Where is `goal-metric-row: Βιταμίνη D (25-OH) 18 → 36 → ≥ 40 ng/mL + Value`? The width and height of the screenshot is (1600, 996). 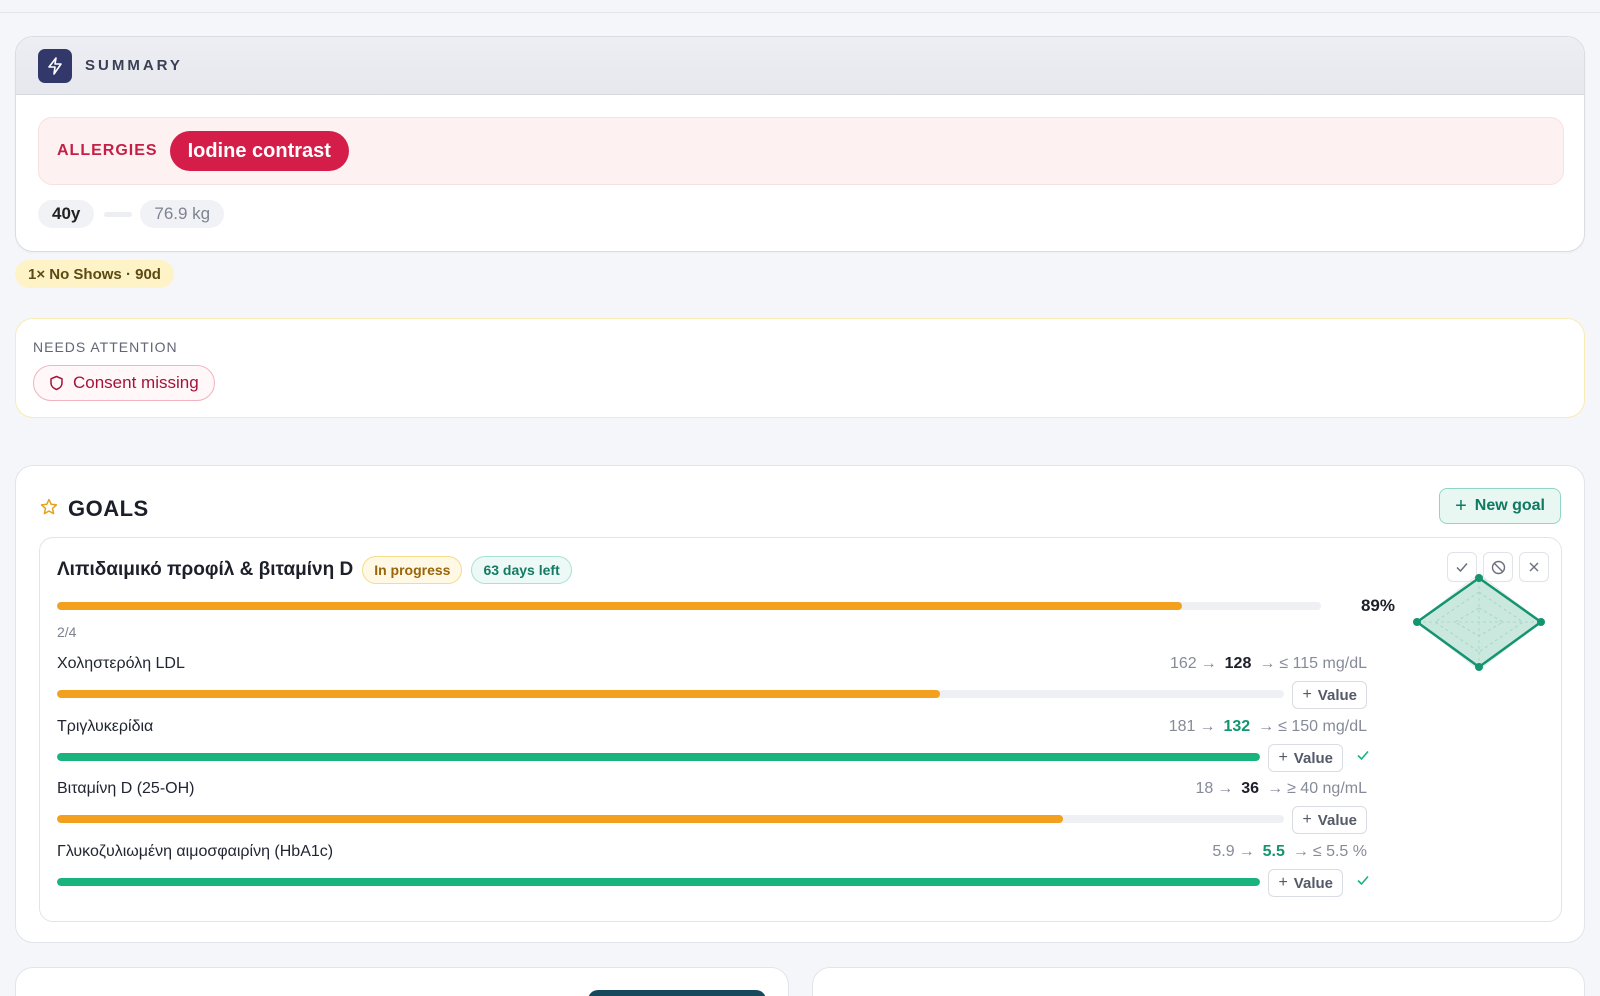
goal-metric-row: Βιταμίνη D (25-OH) 18 → 36 → ≥ 40 ng/mL + Value is located at coordinates (712, 810).